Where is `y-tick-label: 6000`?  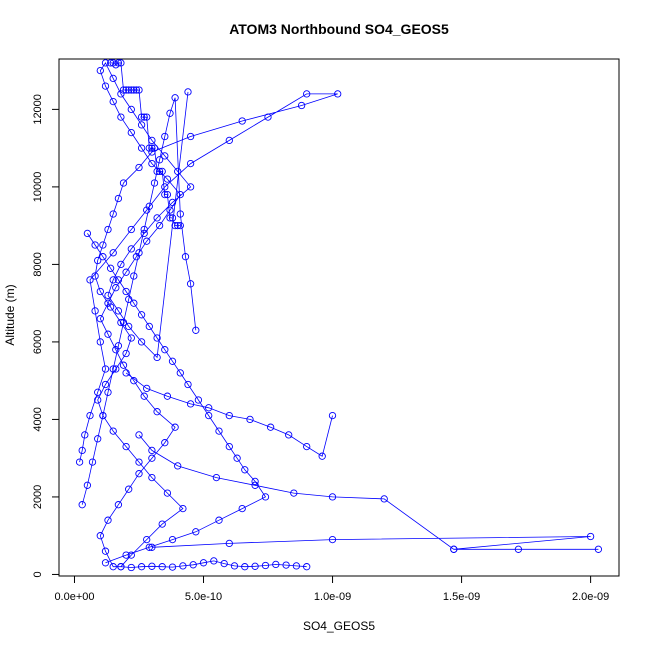 y-tick-label: 6000 is located at coordinates (38, 342).